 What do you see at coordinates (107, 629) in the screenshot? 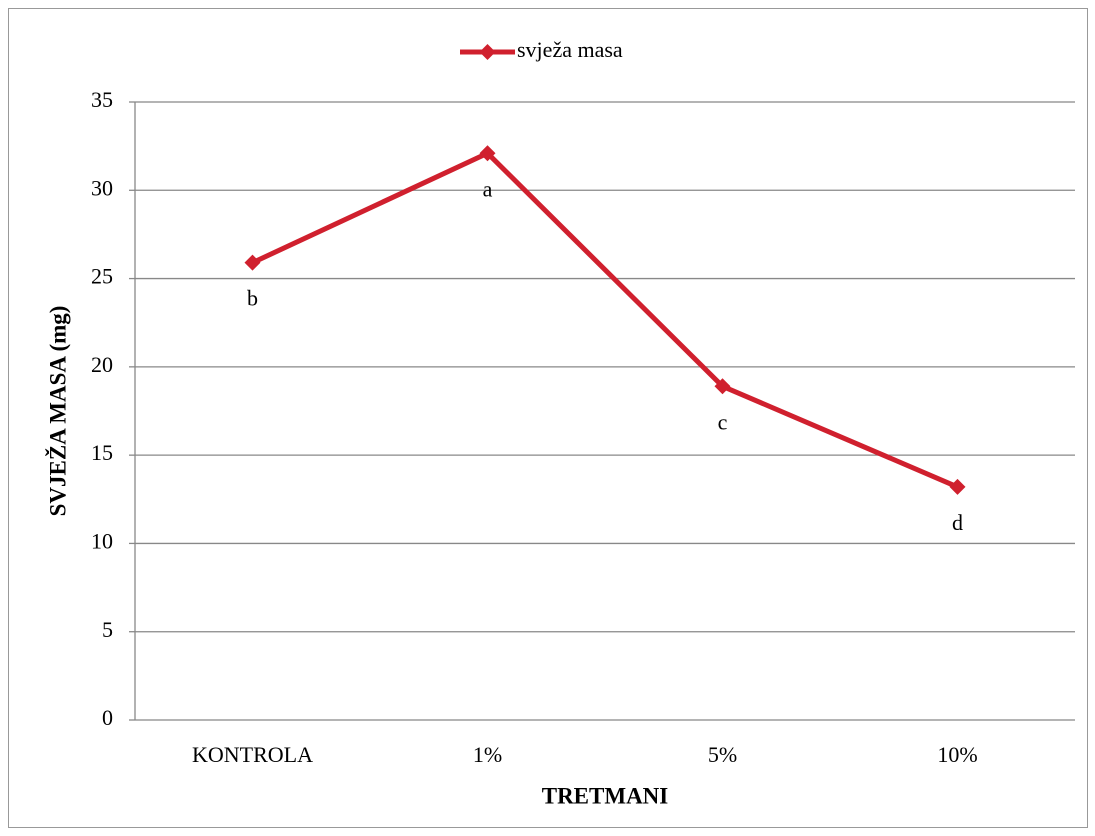
I see `y-tick-label: 5` at bounding box center [107, 629].